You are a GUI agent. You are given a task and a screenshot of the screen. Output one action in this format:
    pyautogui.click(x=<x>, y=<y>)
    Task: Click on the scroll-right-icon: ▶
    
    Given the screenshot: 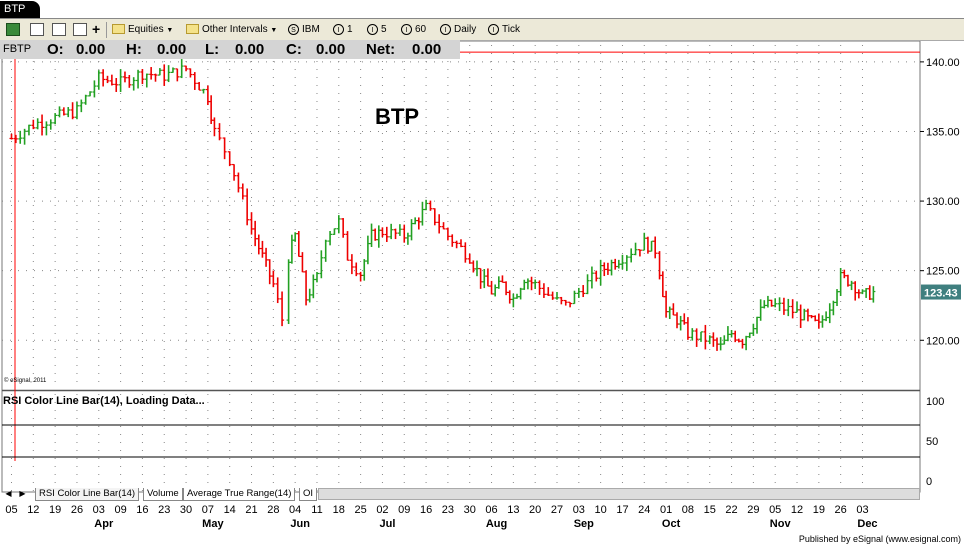 What is the action you would take?
    pyautogui.click(x=22, y=493)
    